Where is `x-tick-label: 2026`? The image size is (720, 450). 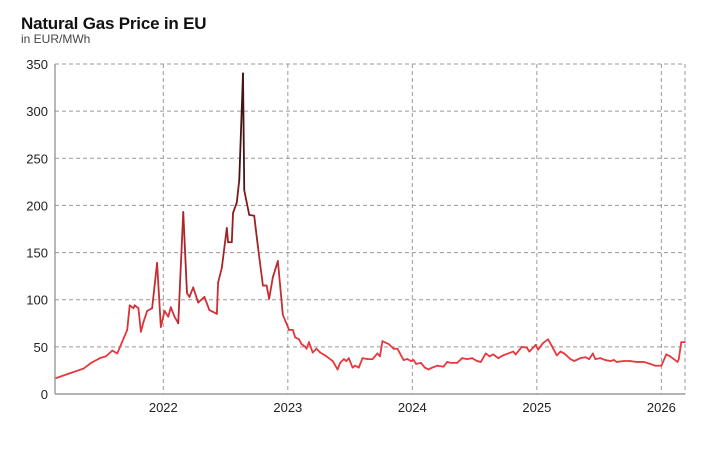 x-tick-label: 2026 is located at coordinates (661, 407).